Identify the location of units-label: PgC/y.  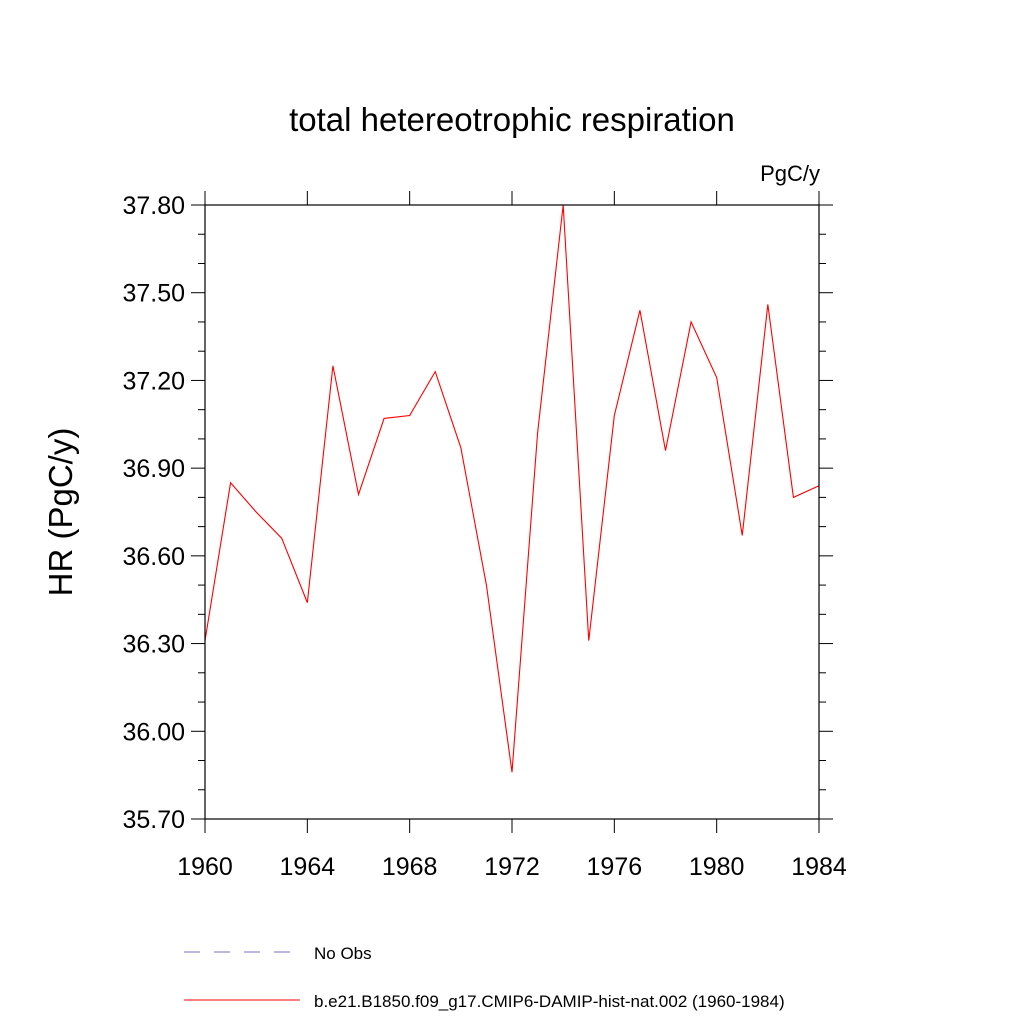
(790, 173).